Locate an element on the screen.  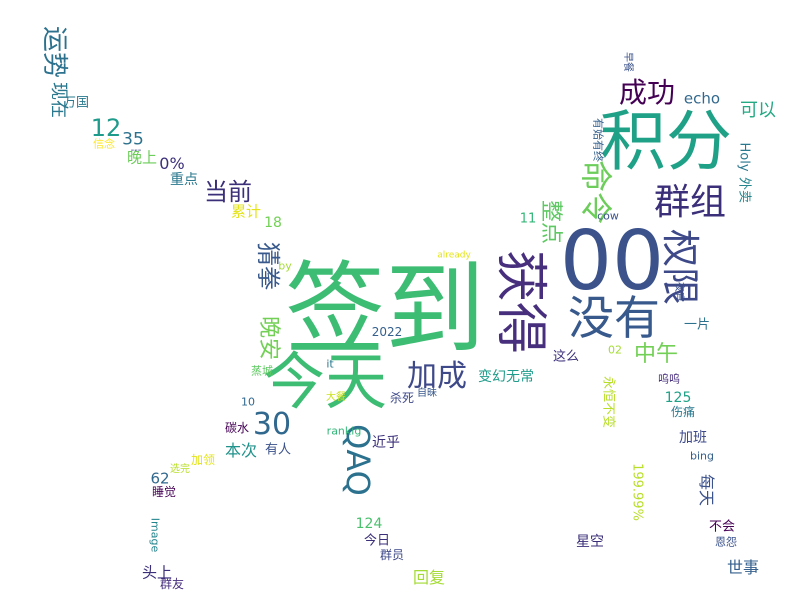
word-qunyou: 群友 is located at coordinates (172, 584).